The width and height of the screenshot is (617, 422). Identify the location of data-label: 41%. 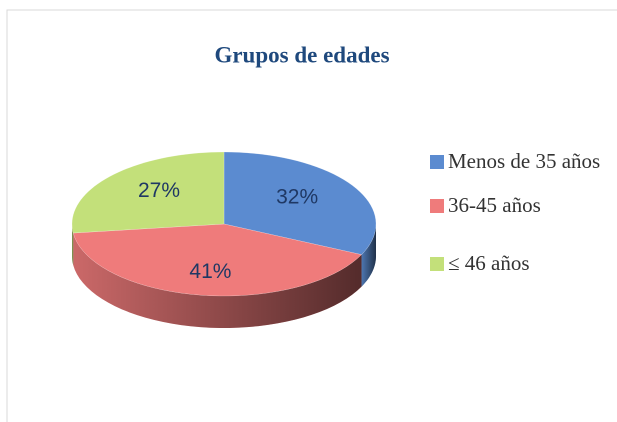
(210, 271).